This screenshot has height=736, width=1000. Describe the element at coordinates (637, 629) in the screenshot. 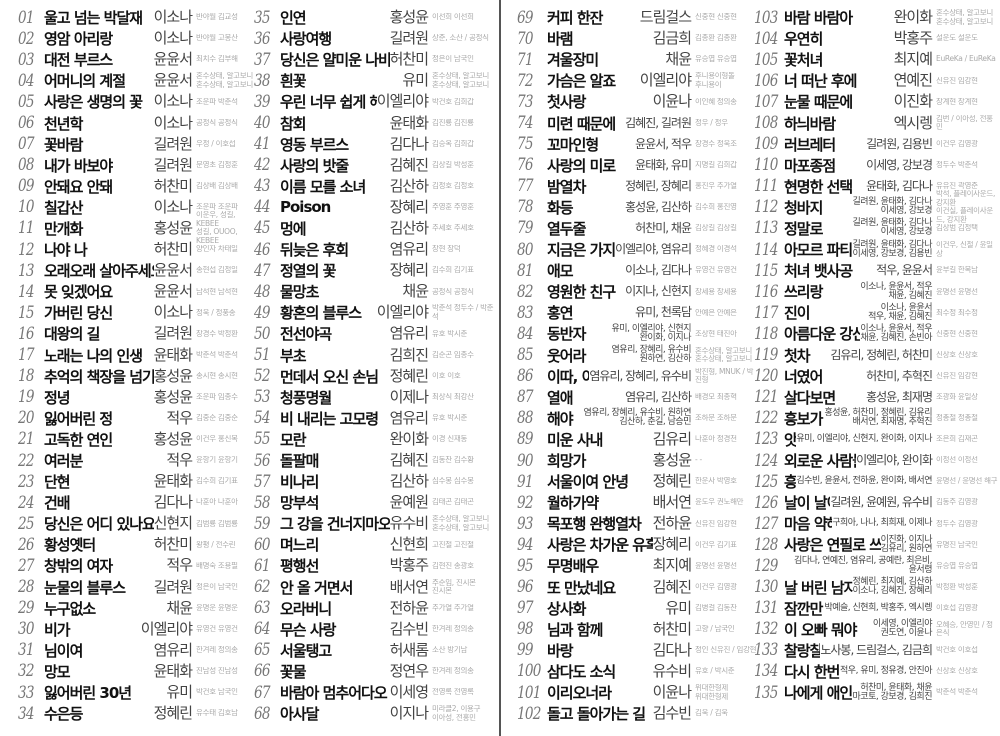

I see `song-row: 98 님과 함께 허찬미 고향 / 남국인` at that location.